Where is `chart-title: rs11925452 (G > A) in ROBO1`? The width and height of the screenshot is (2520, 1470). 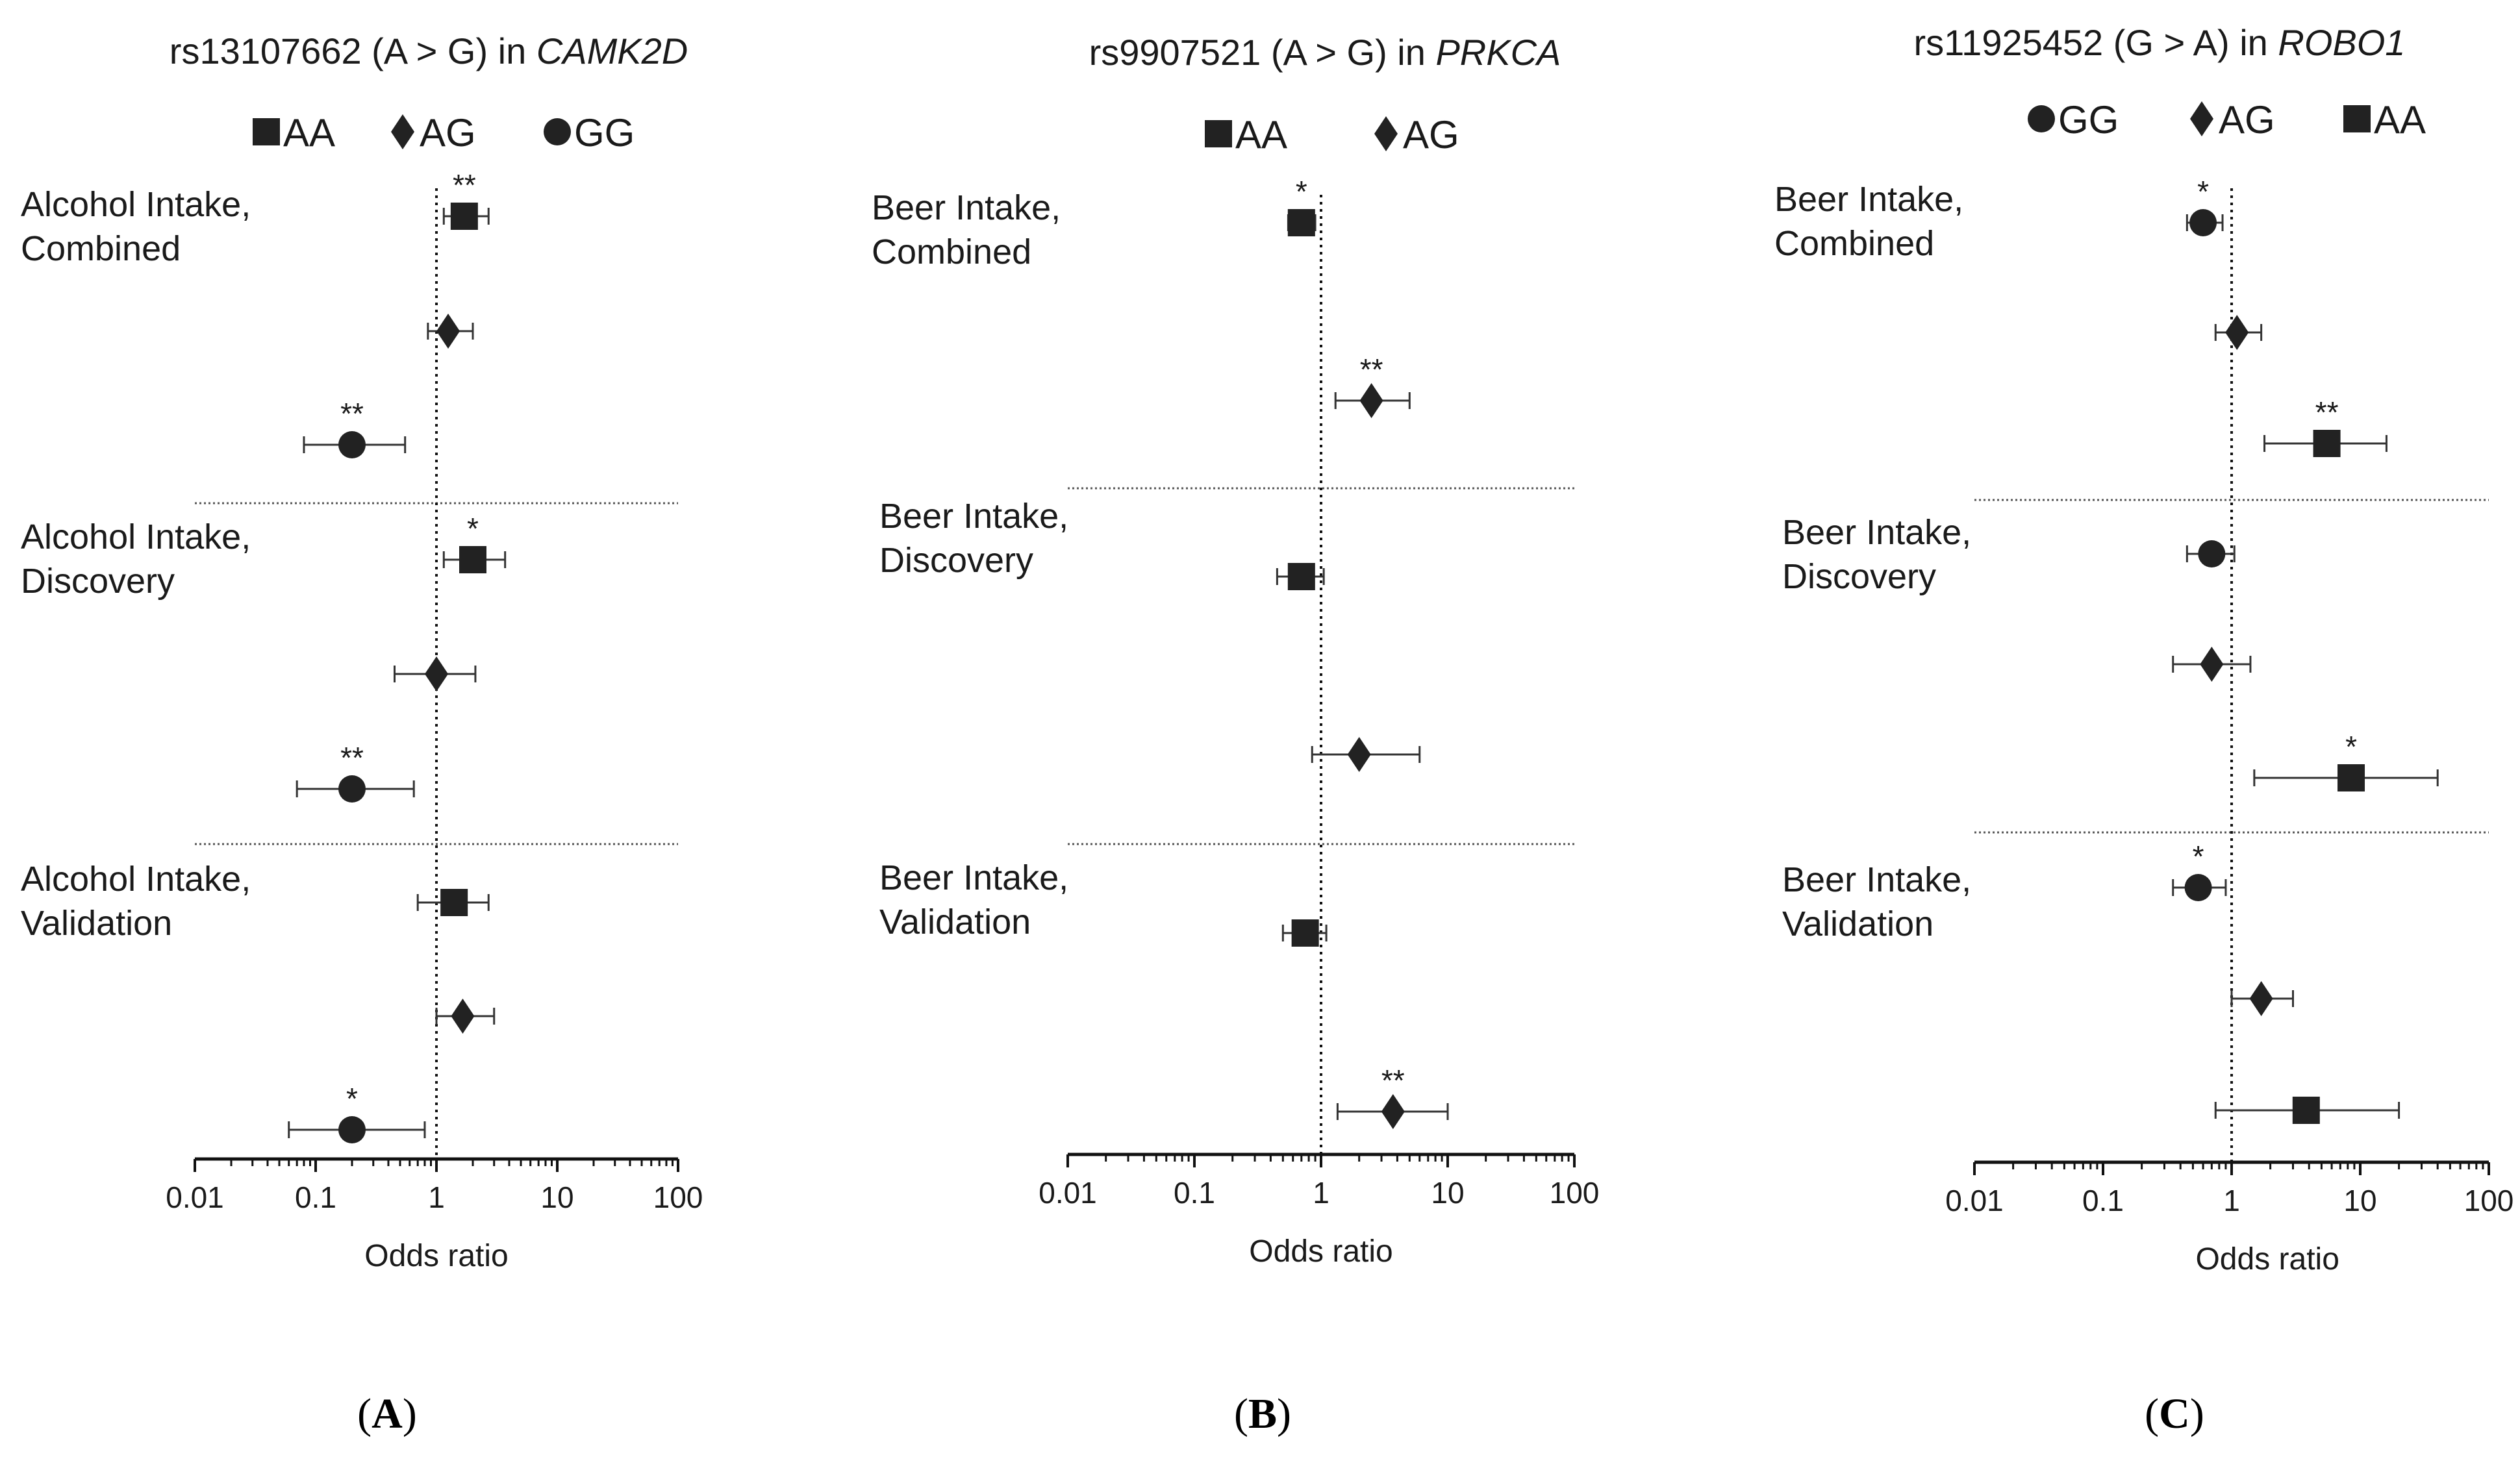 chart-title: rs11925452 (G > A) in ROBO1 is located at coordinates (2160, 42).